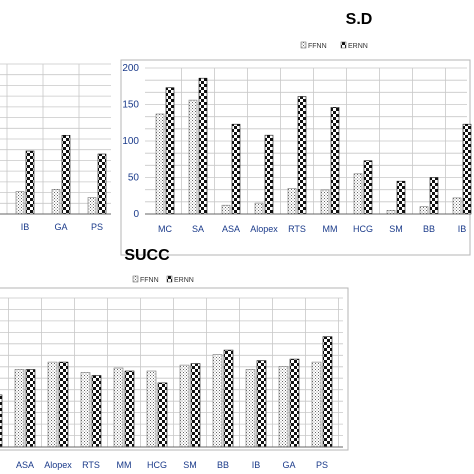 Image resolution: width=474 pixels, height=474 pixels. Describe the element at coordinates (223, 465) in the screenshot. I see `x-tick-label-succ: BB` at that location.